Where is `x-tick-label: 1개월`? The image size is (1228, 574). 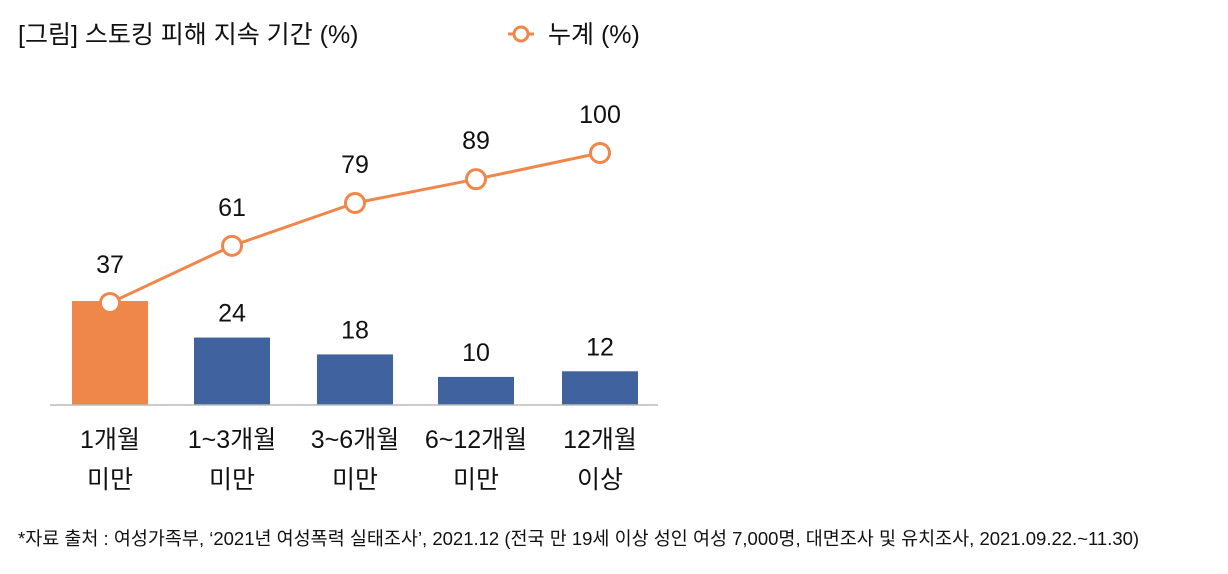
x-tick-label: 1개월 is located at coordinates (110, 440).